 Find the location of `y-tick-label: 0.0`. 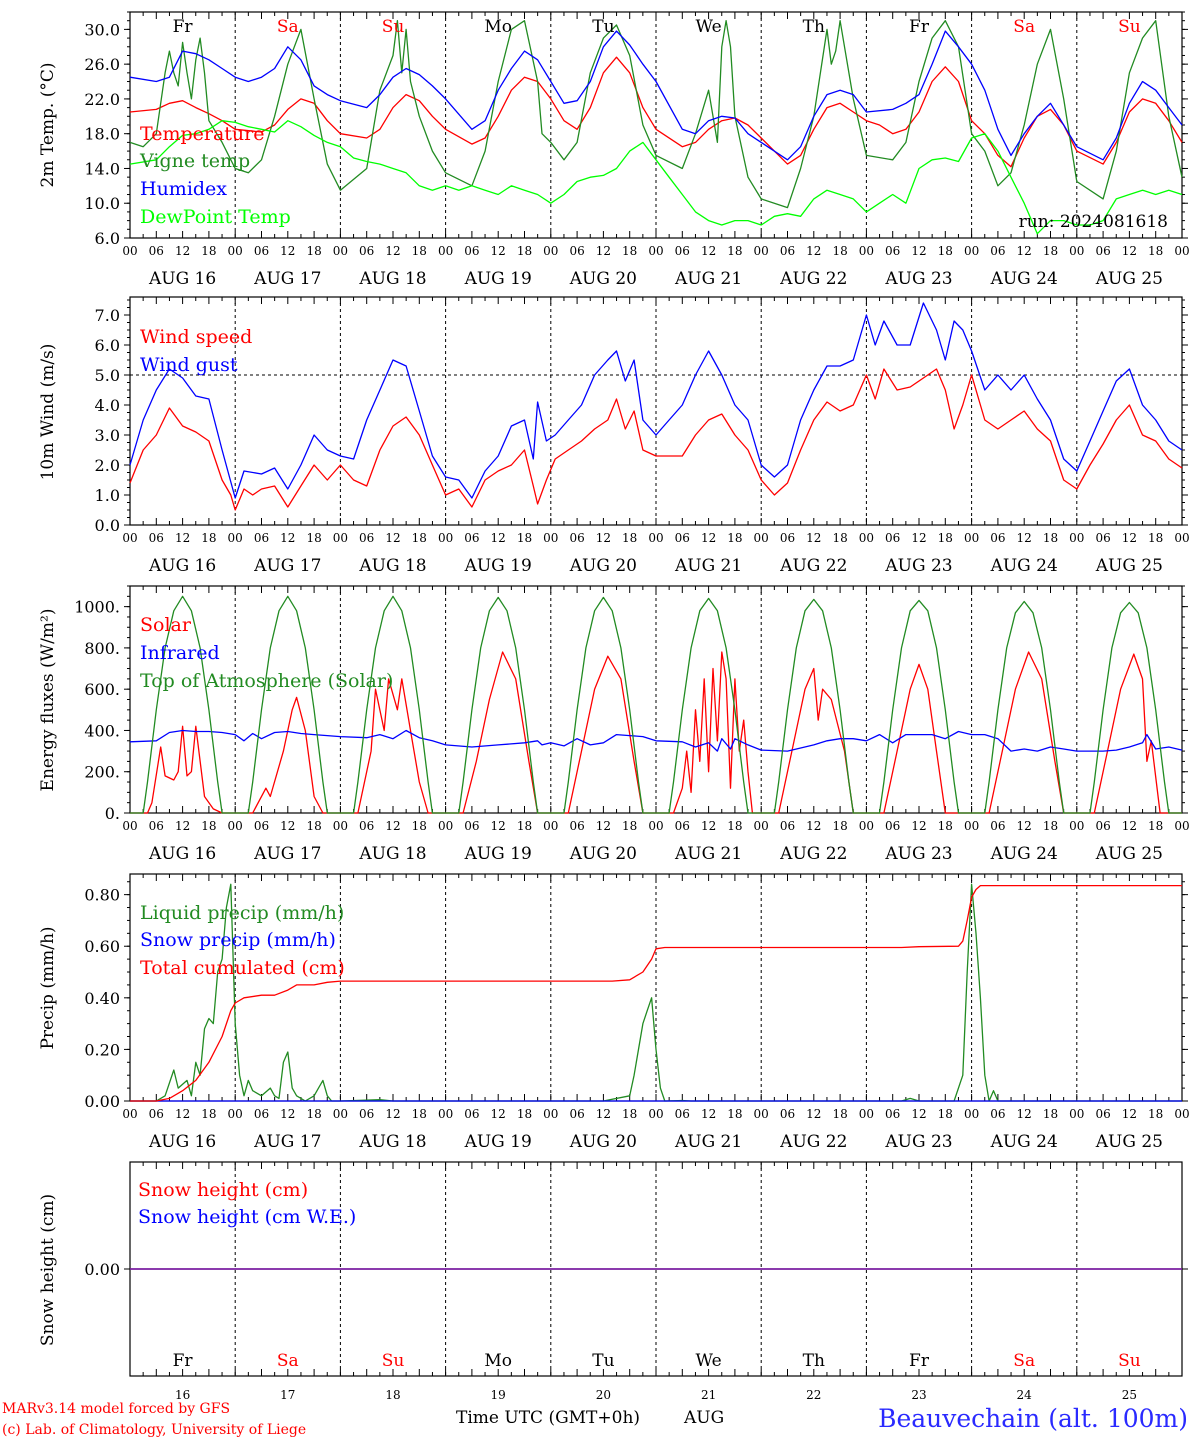

y-tick-label: 0.0 is located at coordinates (107, 525).